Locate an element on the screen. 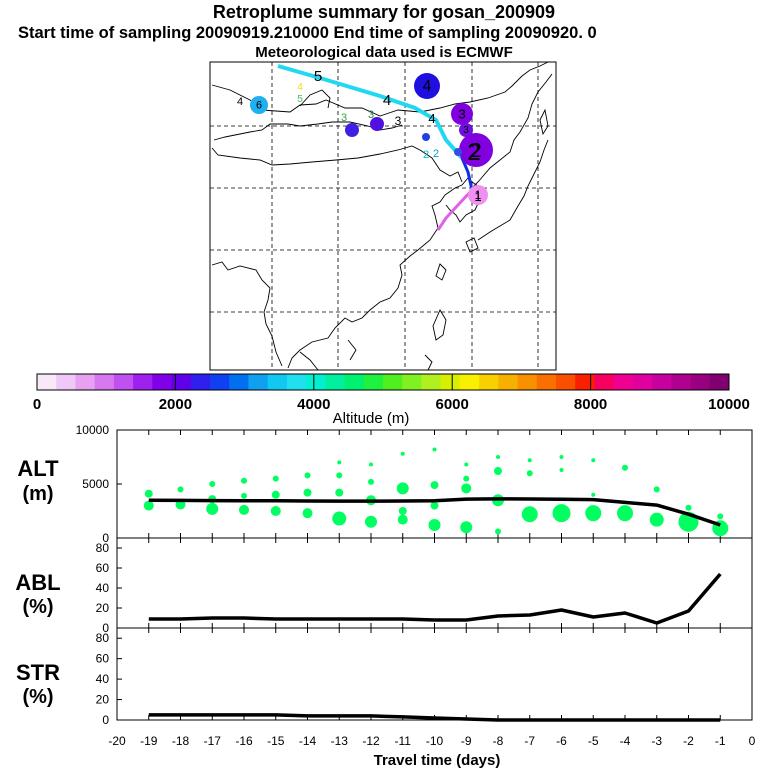 This screenshot has width=768, height=768. str-axis-label: STR is located at coordinates (38, 672).